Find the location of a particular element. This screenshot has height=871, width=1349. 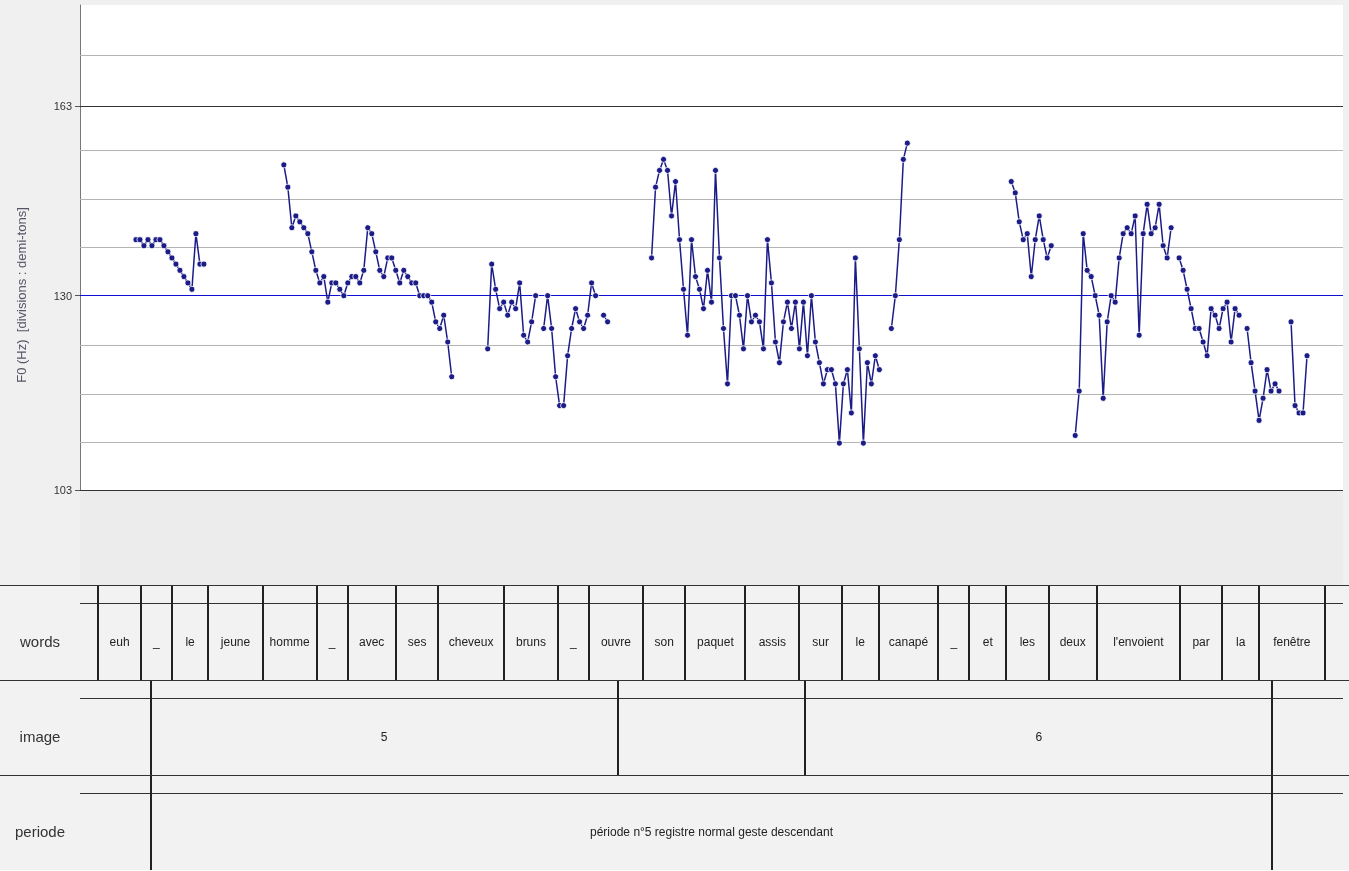

category-label: 5 is located at coordinates (384, 736).